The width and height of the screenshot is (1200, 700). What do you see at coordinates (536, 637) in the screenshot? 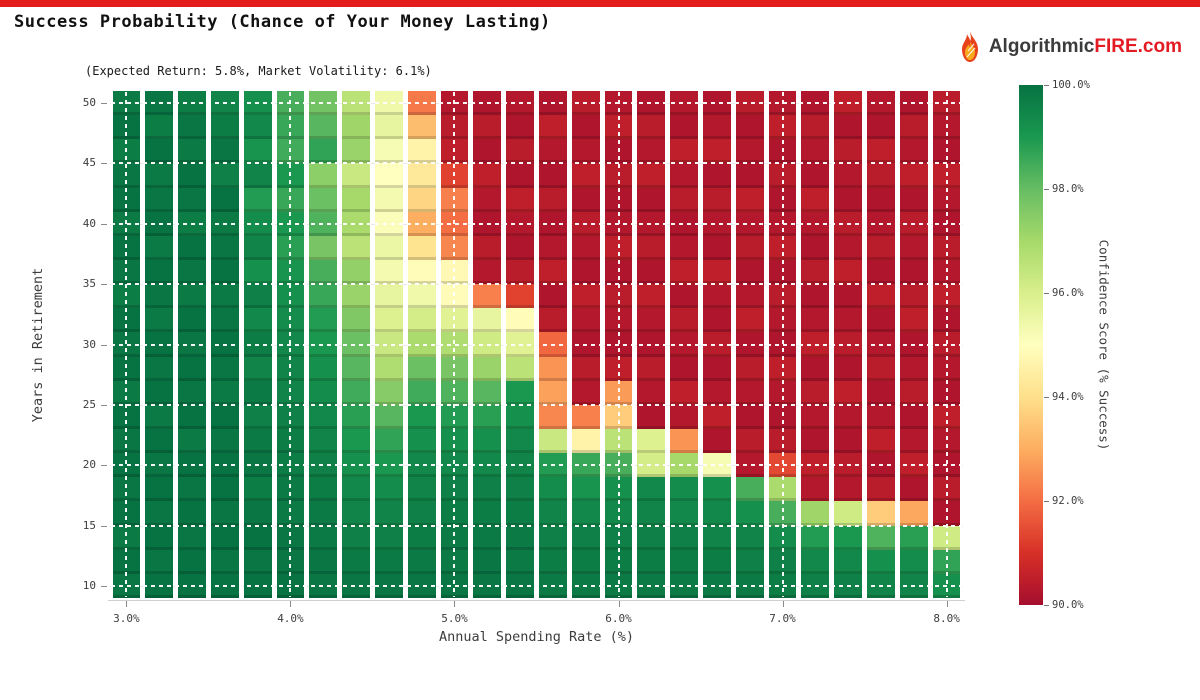
I see `x-axis-label: Annual Spending Rate (%)` at bounding box center [536, 637].